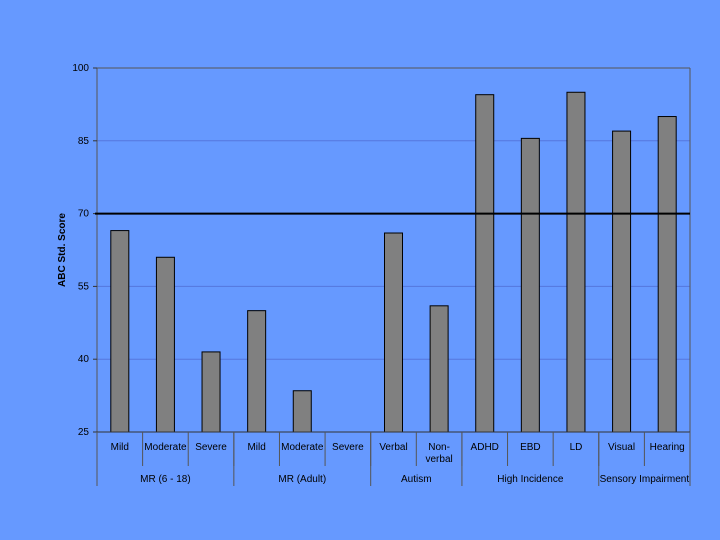 Image resolution: width=720 pixels, height=540 pixels. What do you see at coordinates (439, 447) in the screenshot?
I see `x-category-label: Non-` at bounding box center [439, 447].